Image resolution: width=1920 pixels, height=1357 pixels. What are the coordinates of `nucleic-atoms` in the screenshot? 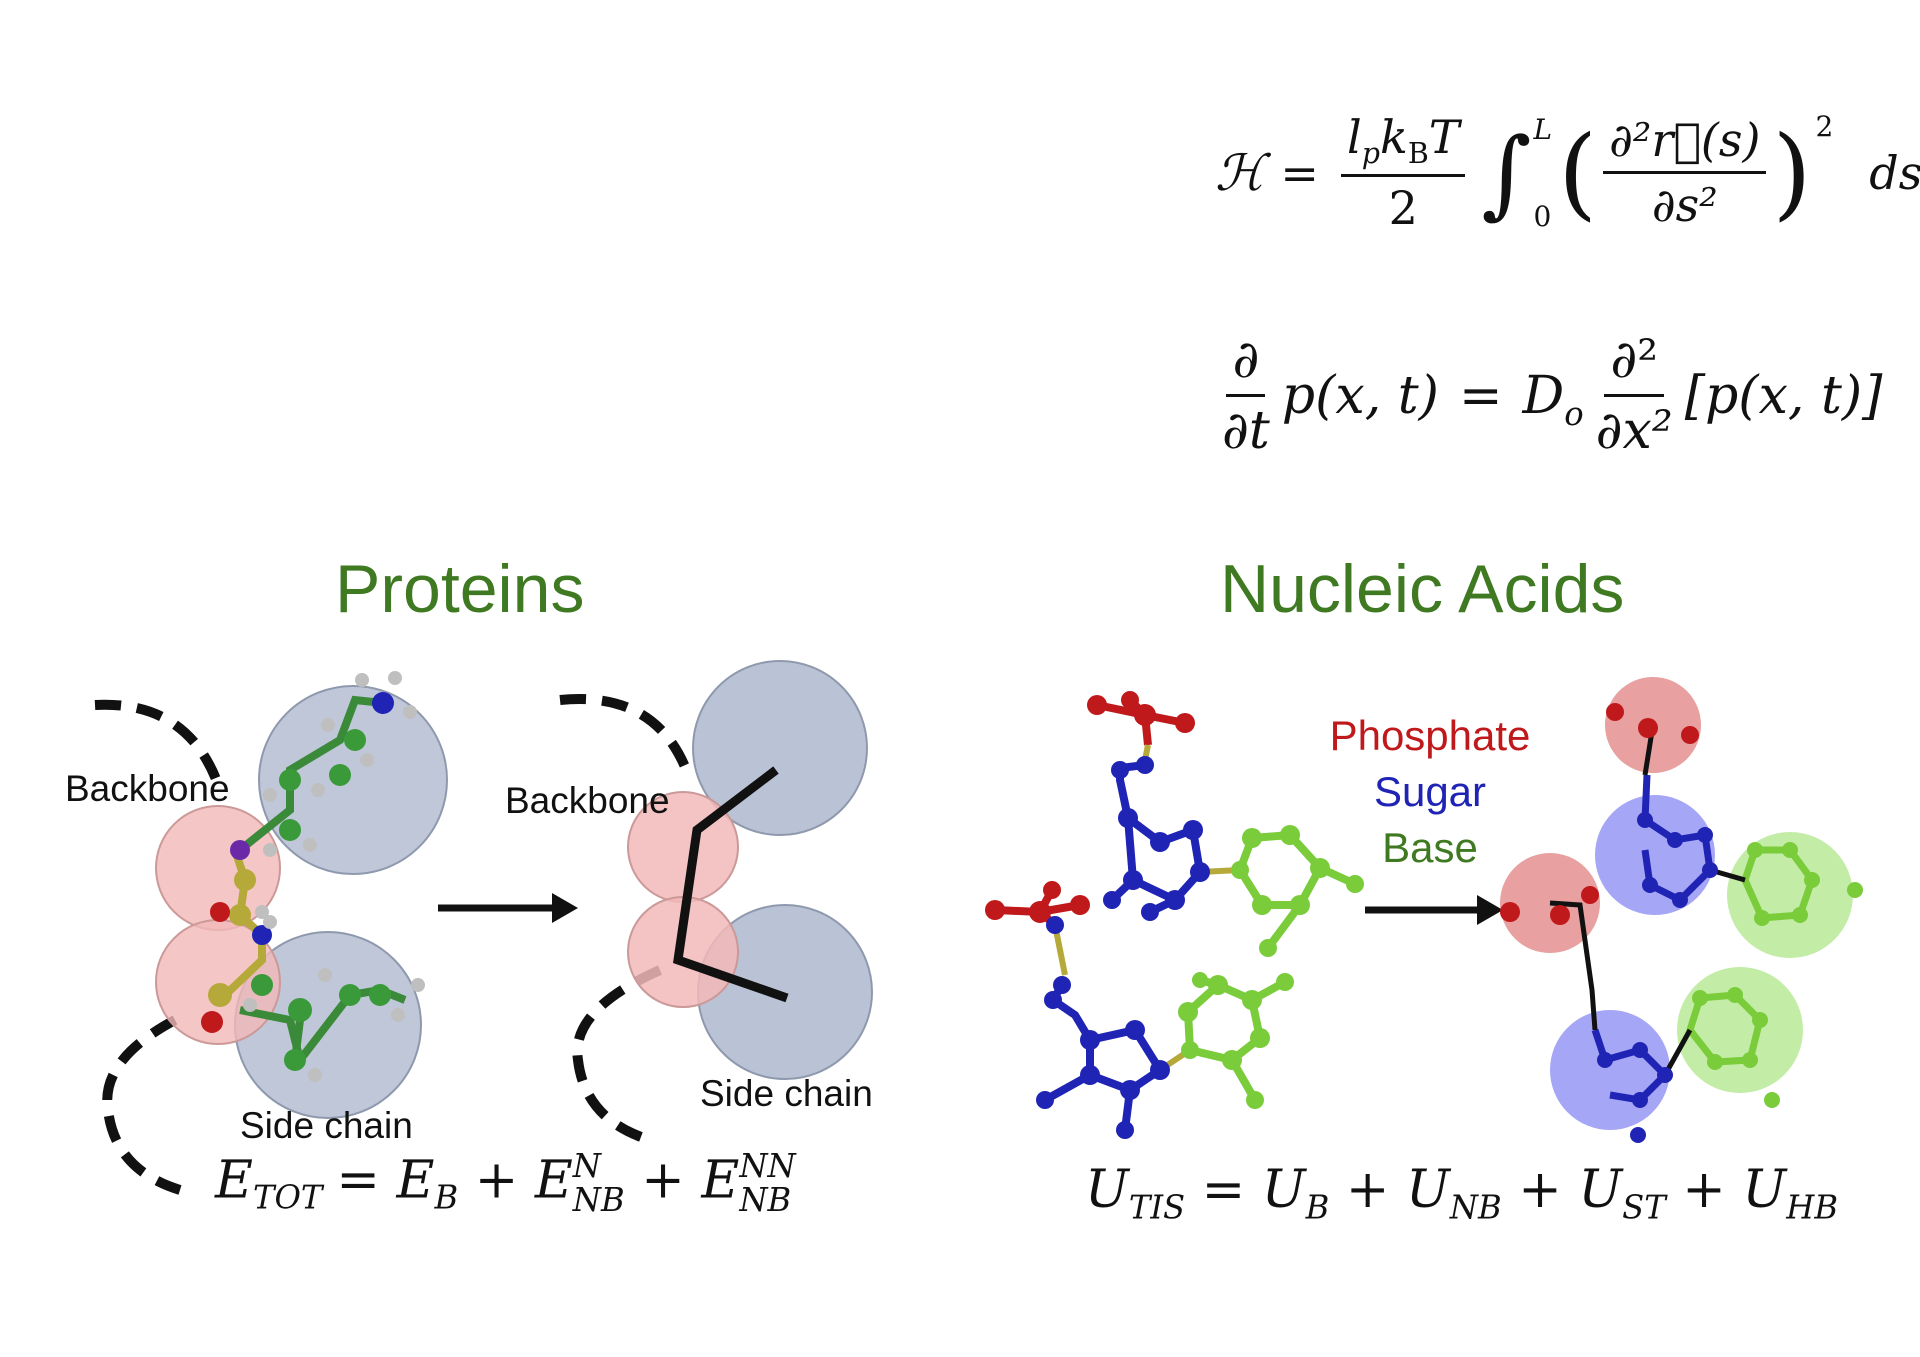 It's located at (1174, 915).